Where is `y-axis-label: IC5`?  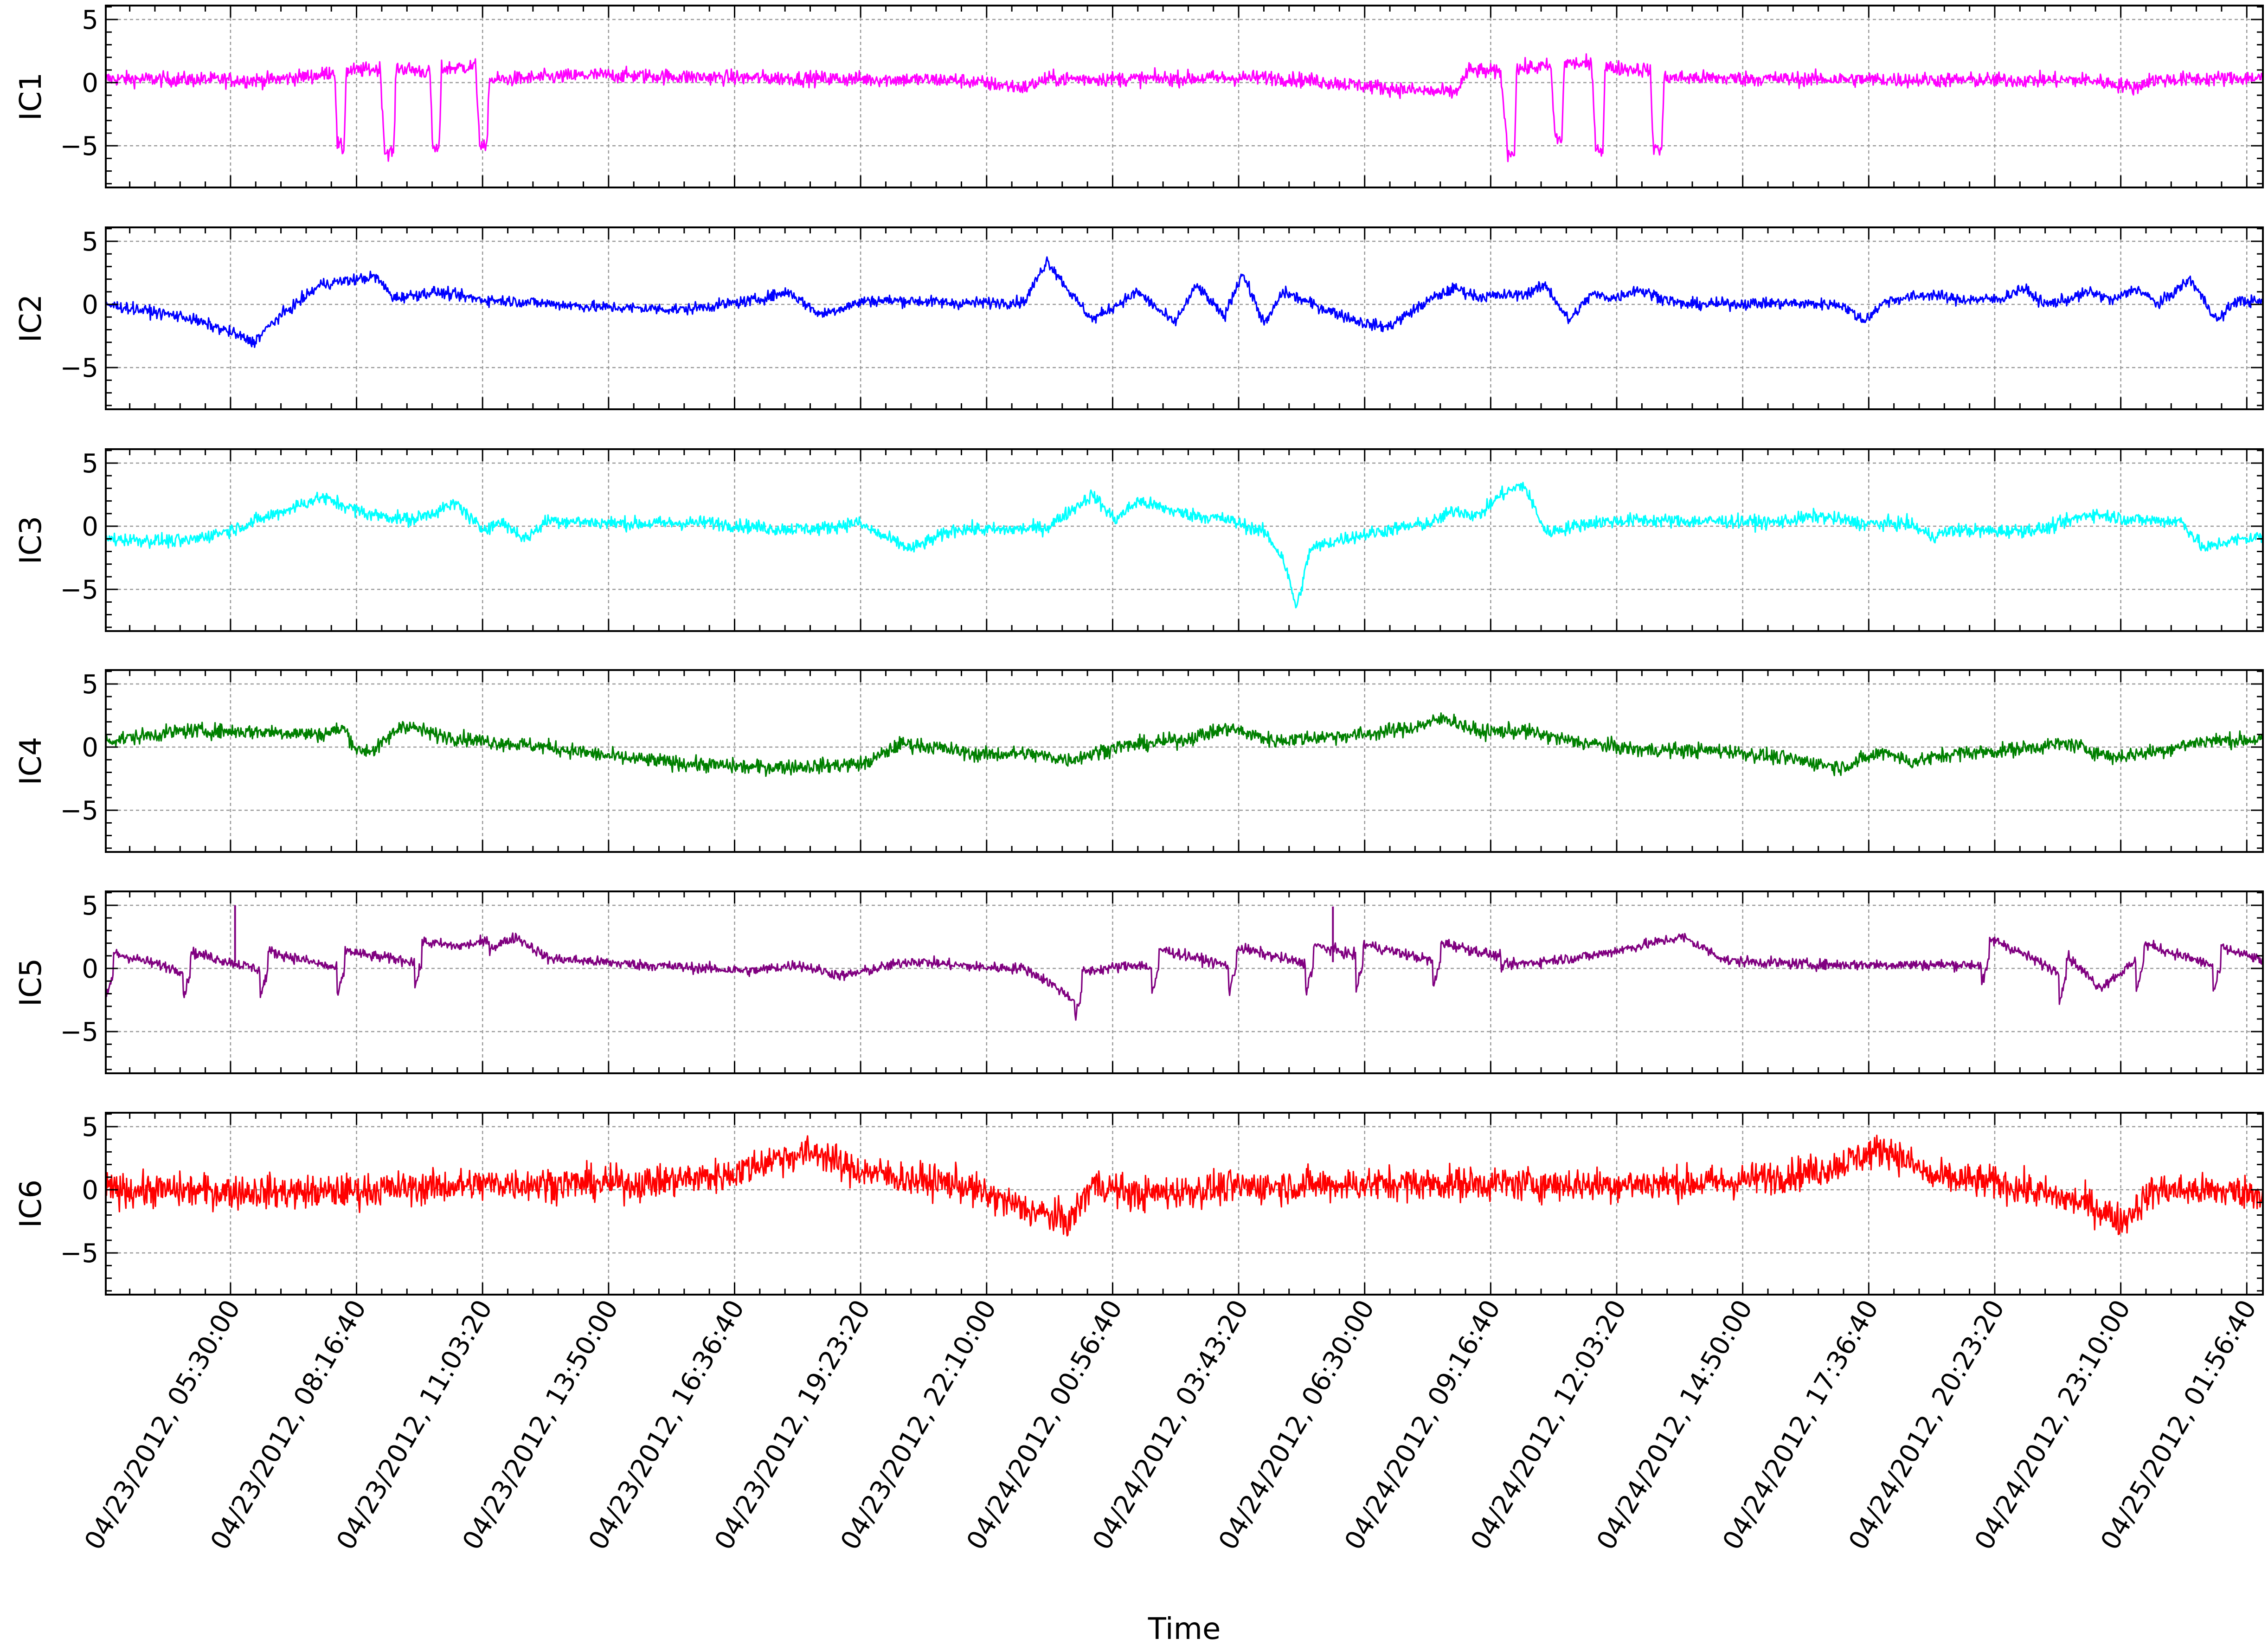
y-axis-label: IC5 is located at coordinates (31, 982).